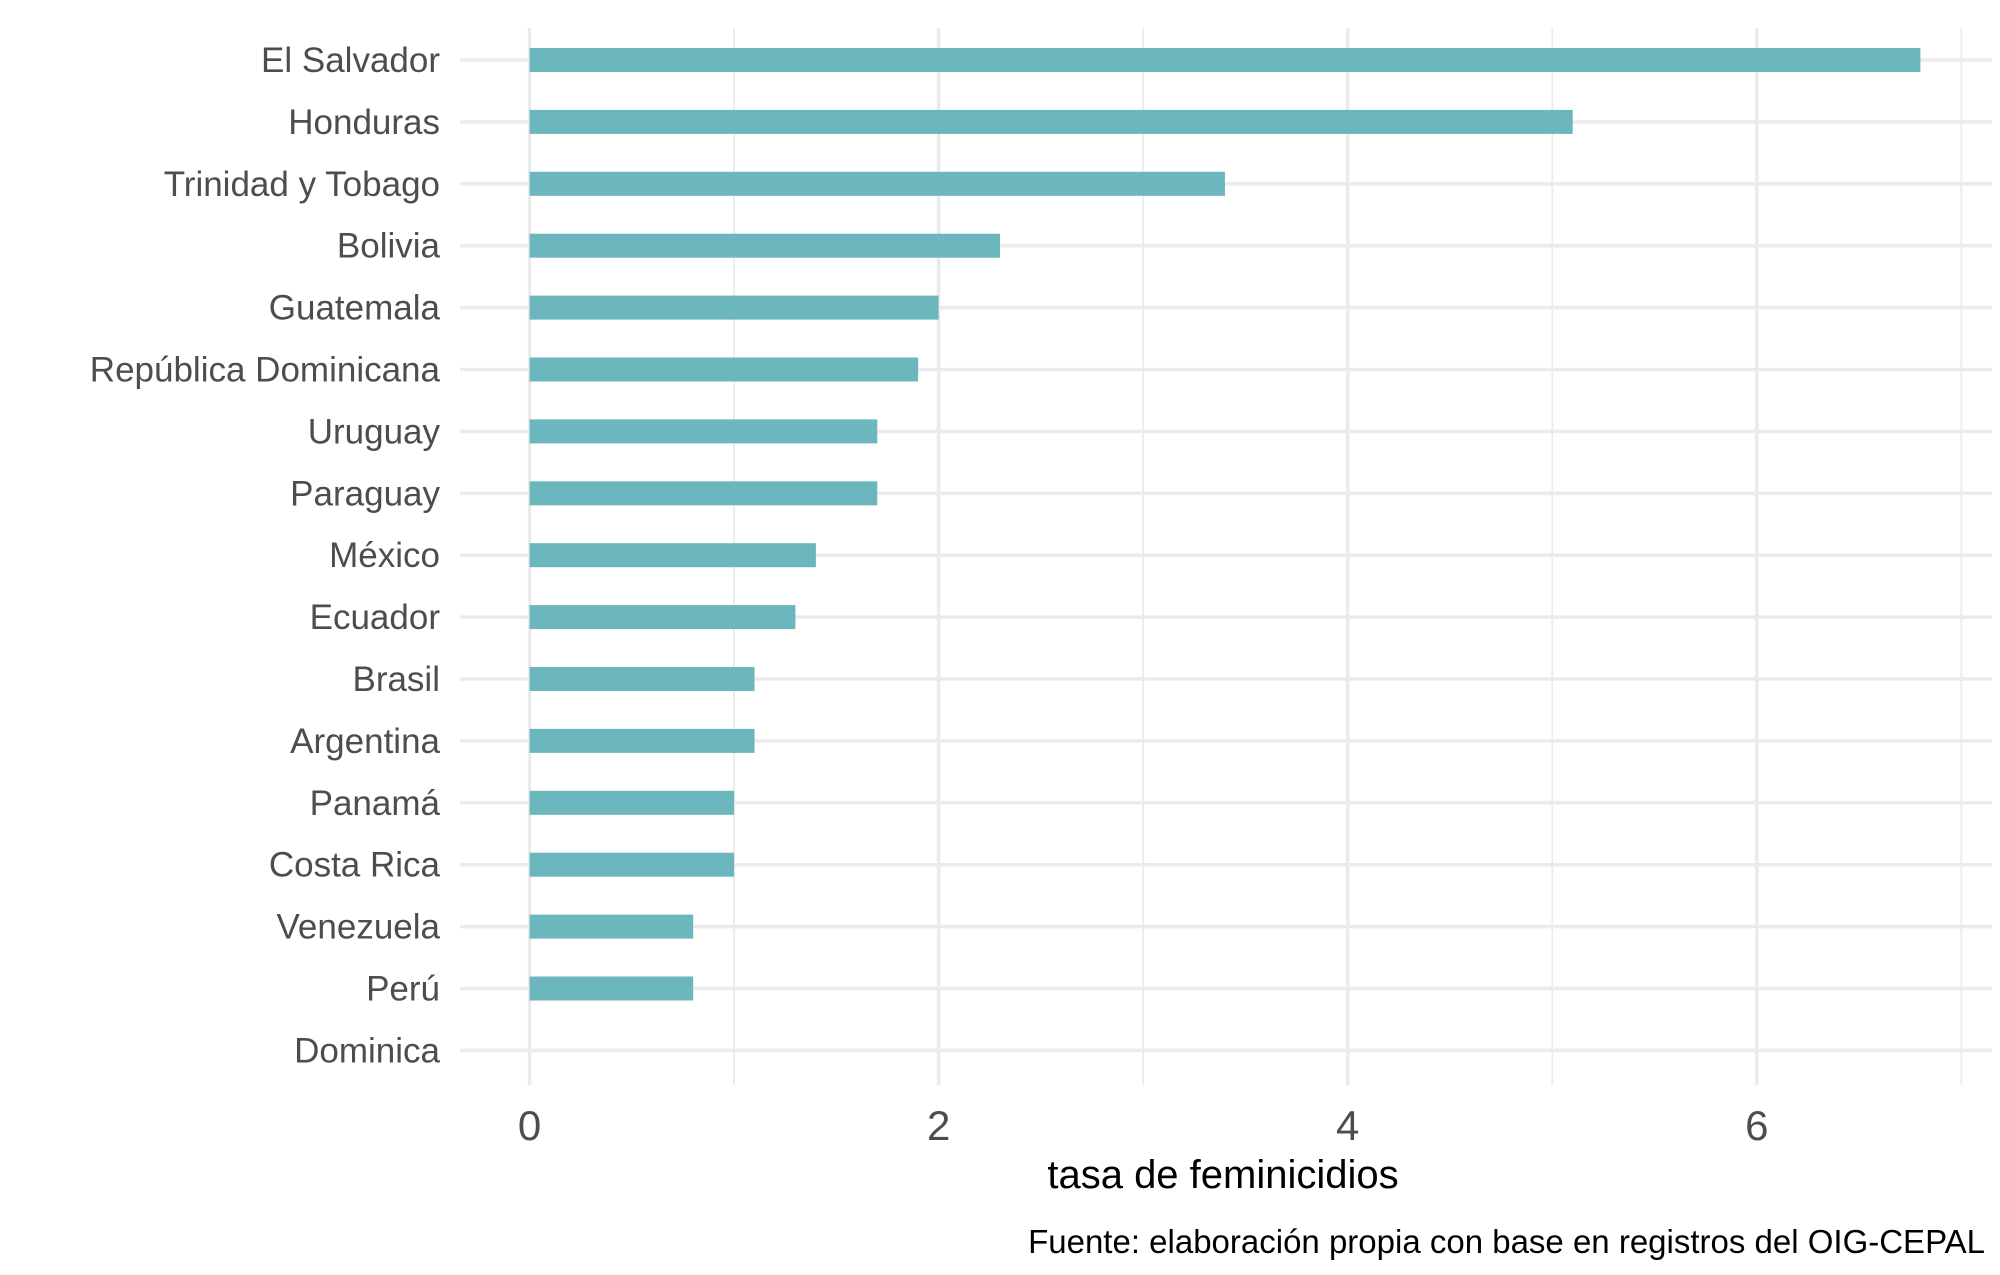  What do you see at coordinates (350, 60) in the screenshot?
I see `category-label: El Salvador` at bounding box center [350, 60].